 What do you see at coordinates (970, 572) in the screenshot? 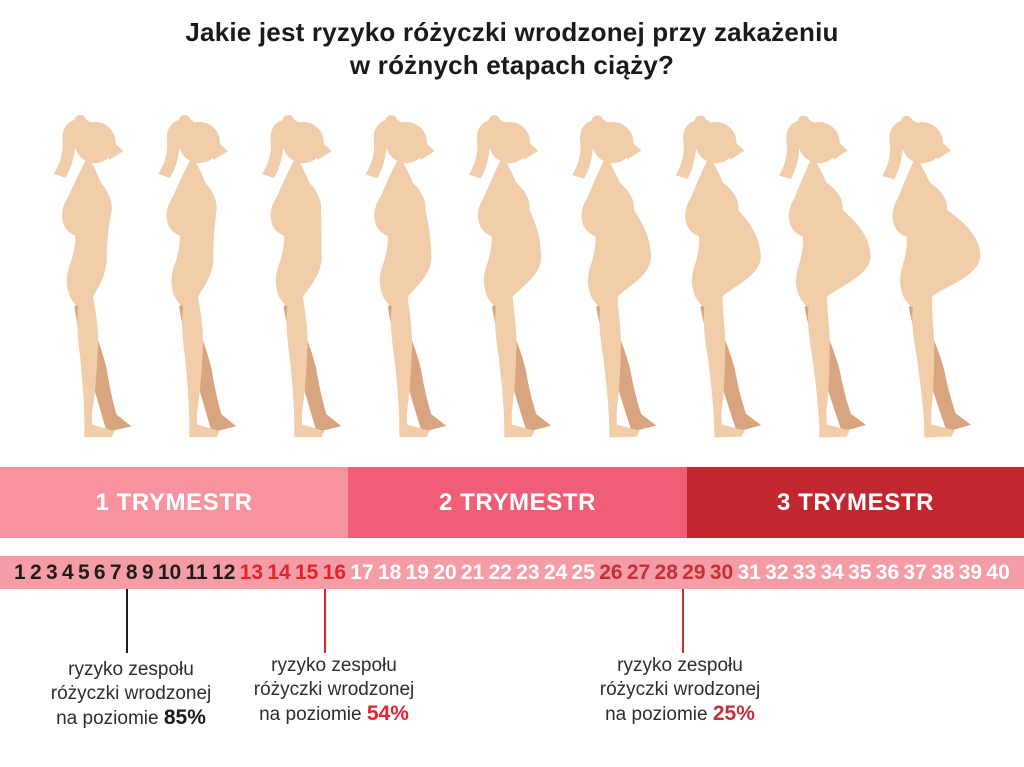
I see `week-number: 39` at bounding box center [970, 572].